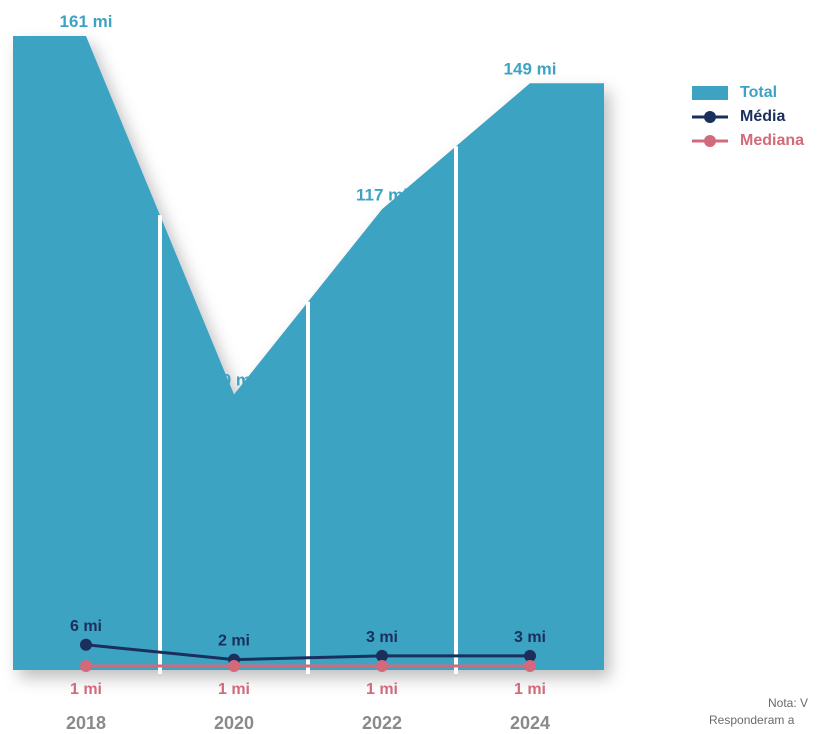 This screenshot has height=734, width=826. Describe the element at coordinates (86, 21) in the screenshot. I see `total-data-label: 161 mi` at that location.